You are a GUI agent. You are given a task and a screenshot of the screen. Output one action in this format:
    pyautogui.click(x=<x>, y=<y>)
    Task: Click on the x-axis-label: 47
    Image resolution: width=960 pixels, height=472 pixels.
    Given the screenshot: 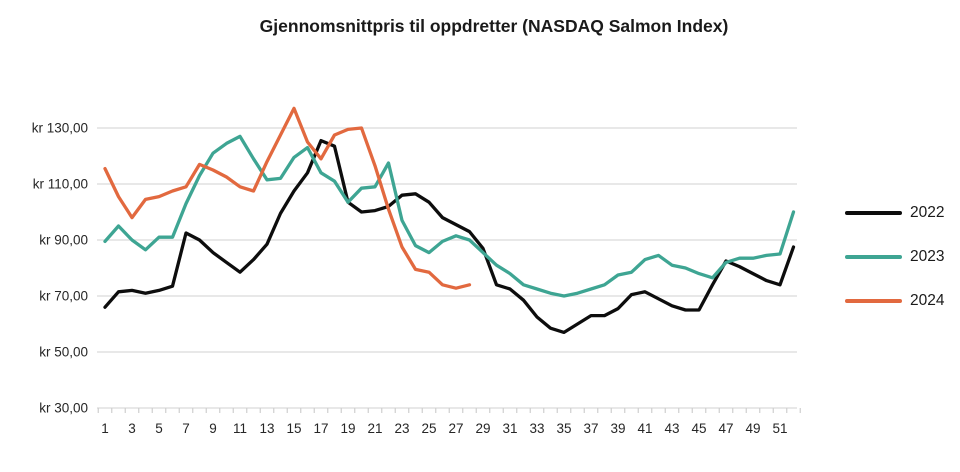 What is the action you would take?
    pyautogui.click(x=725, y=428)
    